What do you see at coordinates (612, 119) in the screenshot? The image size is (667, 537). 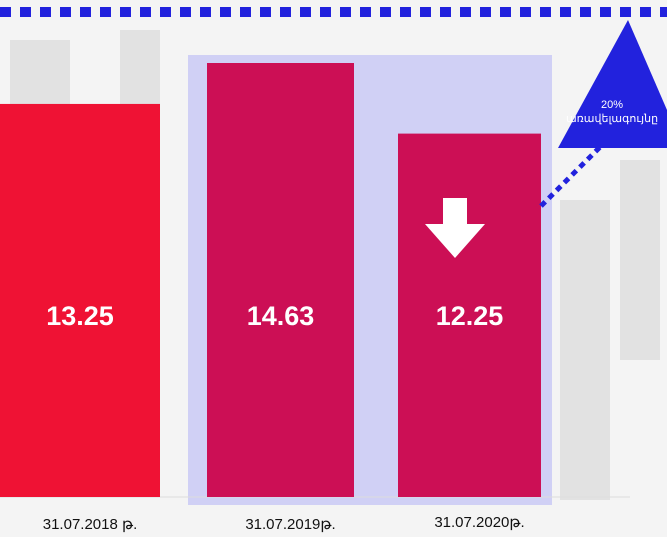 I see `annotation-text: առավելագույնը` at bounding box center [612, 119].